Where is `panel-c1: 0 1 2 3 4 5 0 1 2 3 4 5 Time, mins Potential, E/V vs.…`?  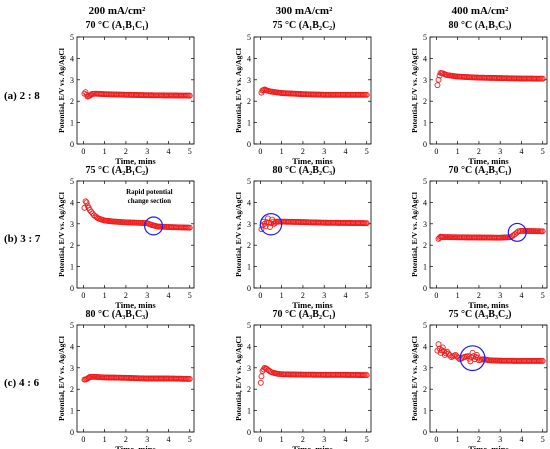 panel-c1: 0 1 2 3 4 5 0 1 2 3 4 5 Time, mins Potential, E/V vs.… is located at coordinates (126, 385).